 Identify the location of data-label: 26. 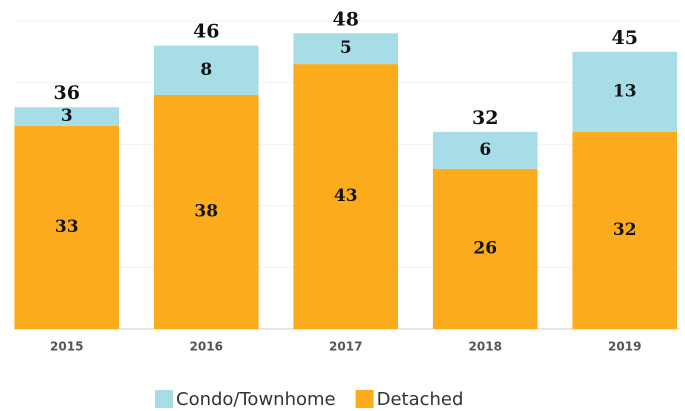
(485, 248).